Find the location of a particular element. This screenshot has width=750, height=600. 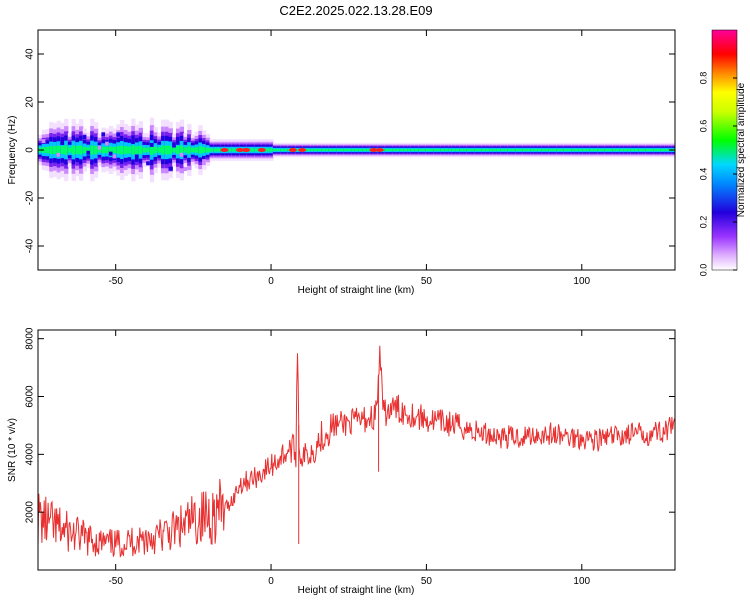

x-tick-label: -50 is located at coordinates (115, 281).